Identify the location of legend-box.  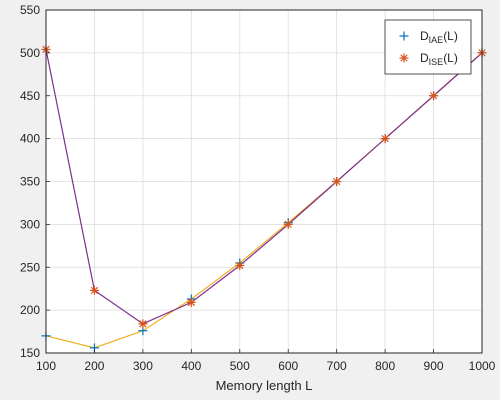
(428, 47).